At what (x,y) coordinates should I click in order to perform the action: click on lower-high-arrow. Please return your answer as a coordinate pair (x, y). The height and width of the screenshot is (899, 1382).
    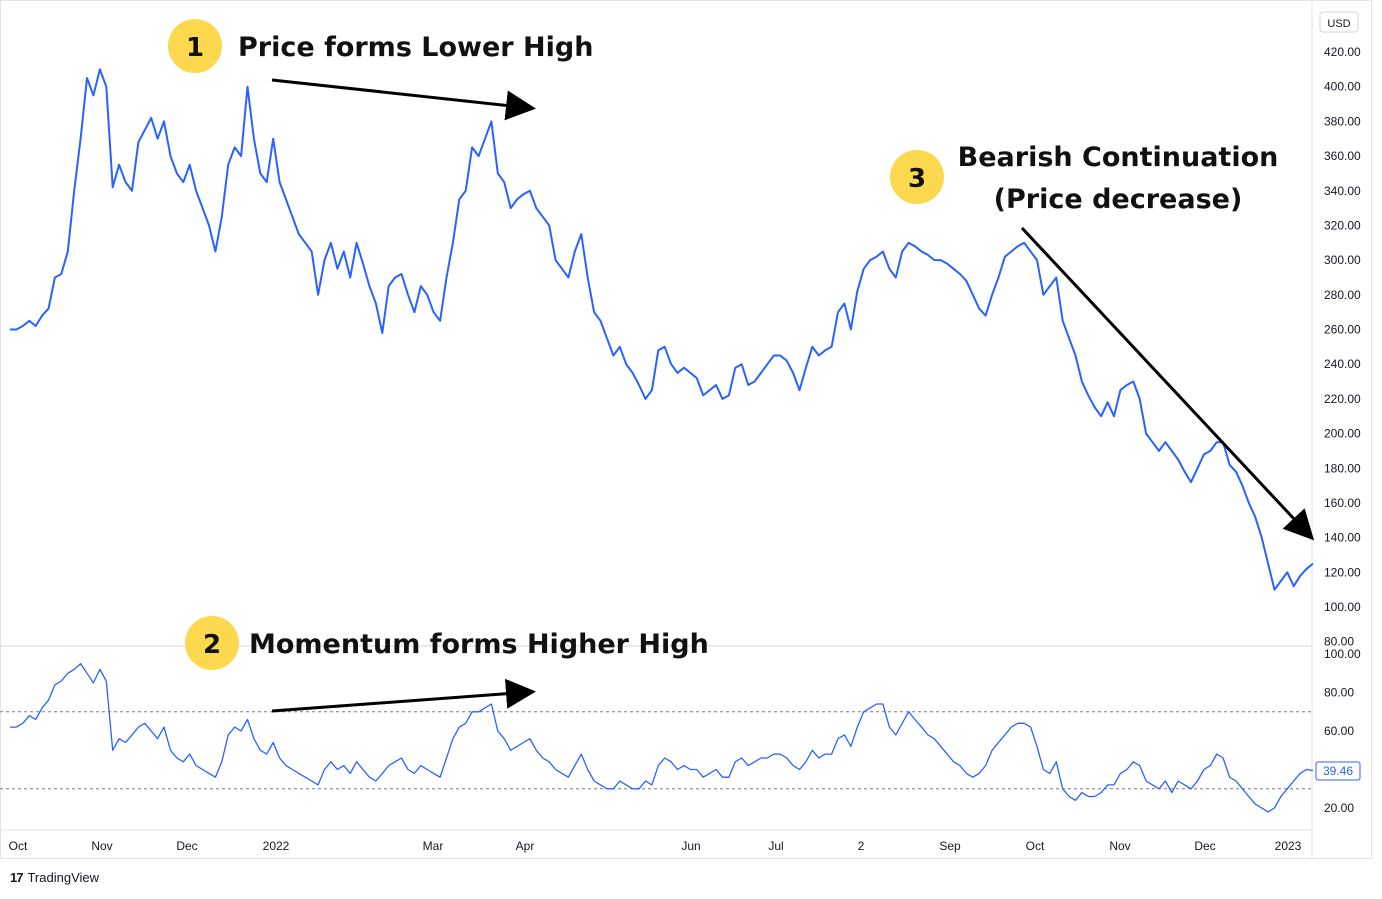
    Looking at the image, I should click on (403, 99).